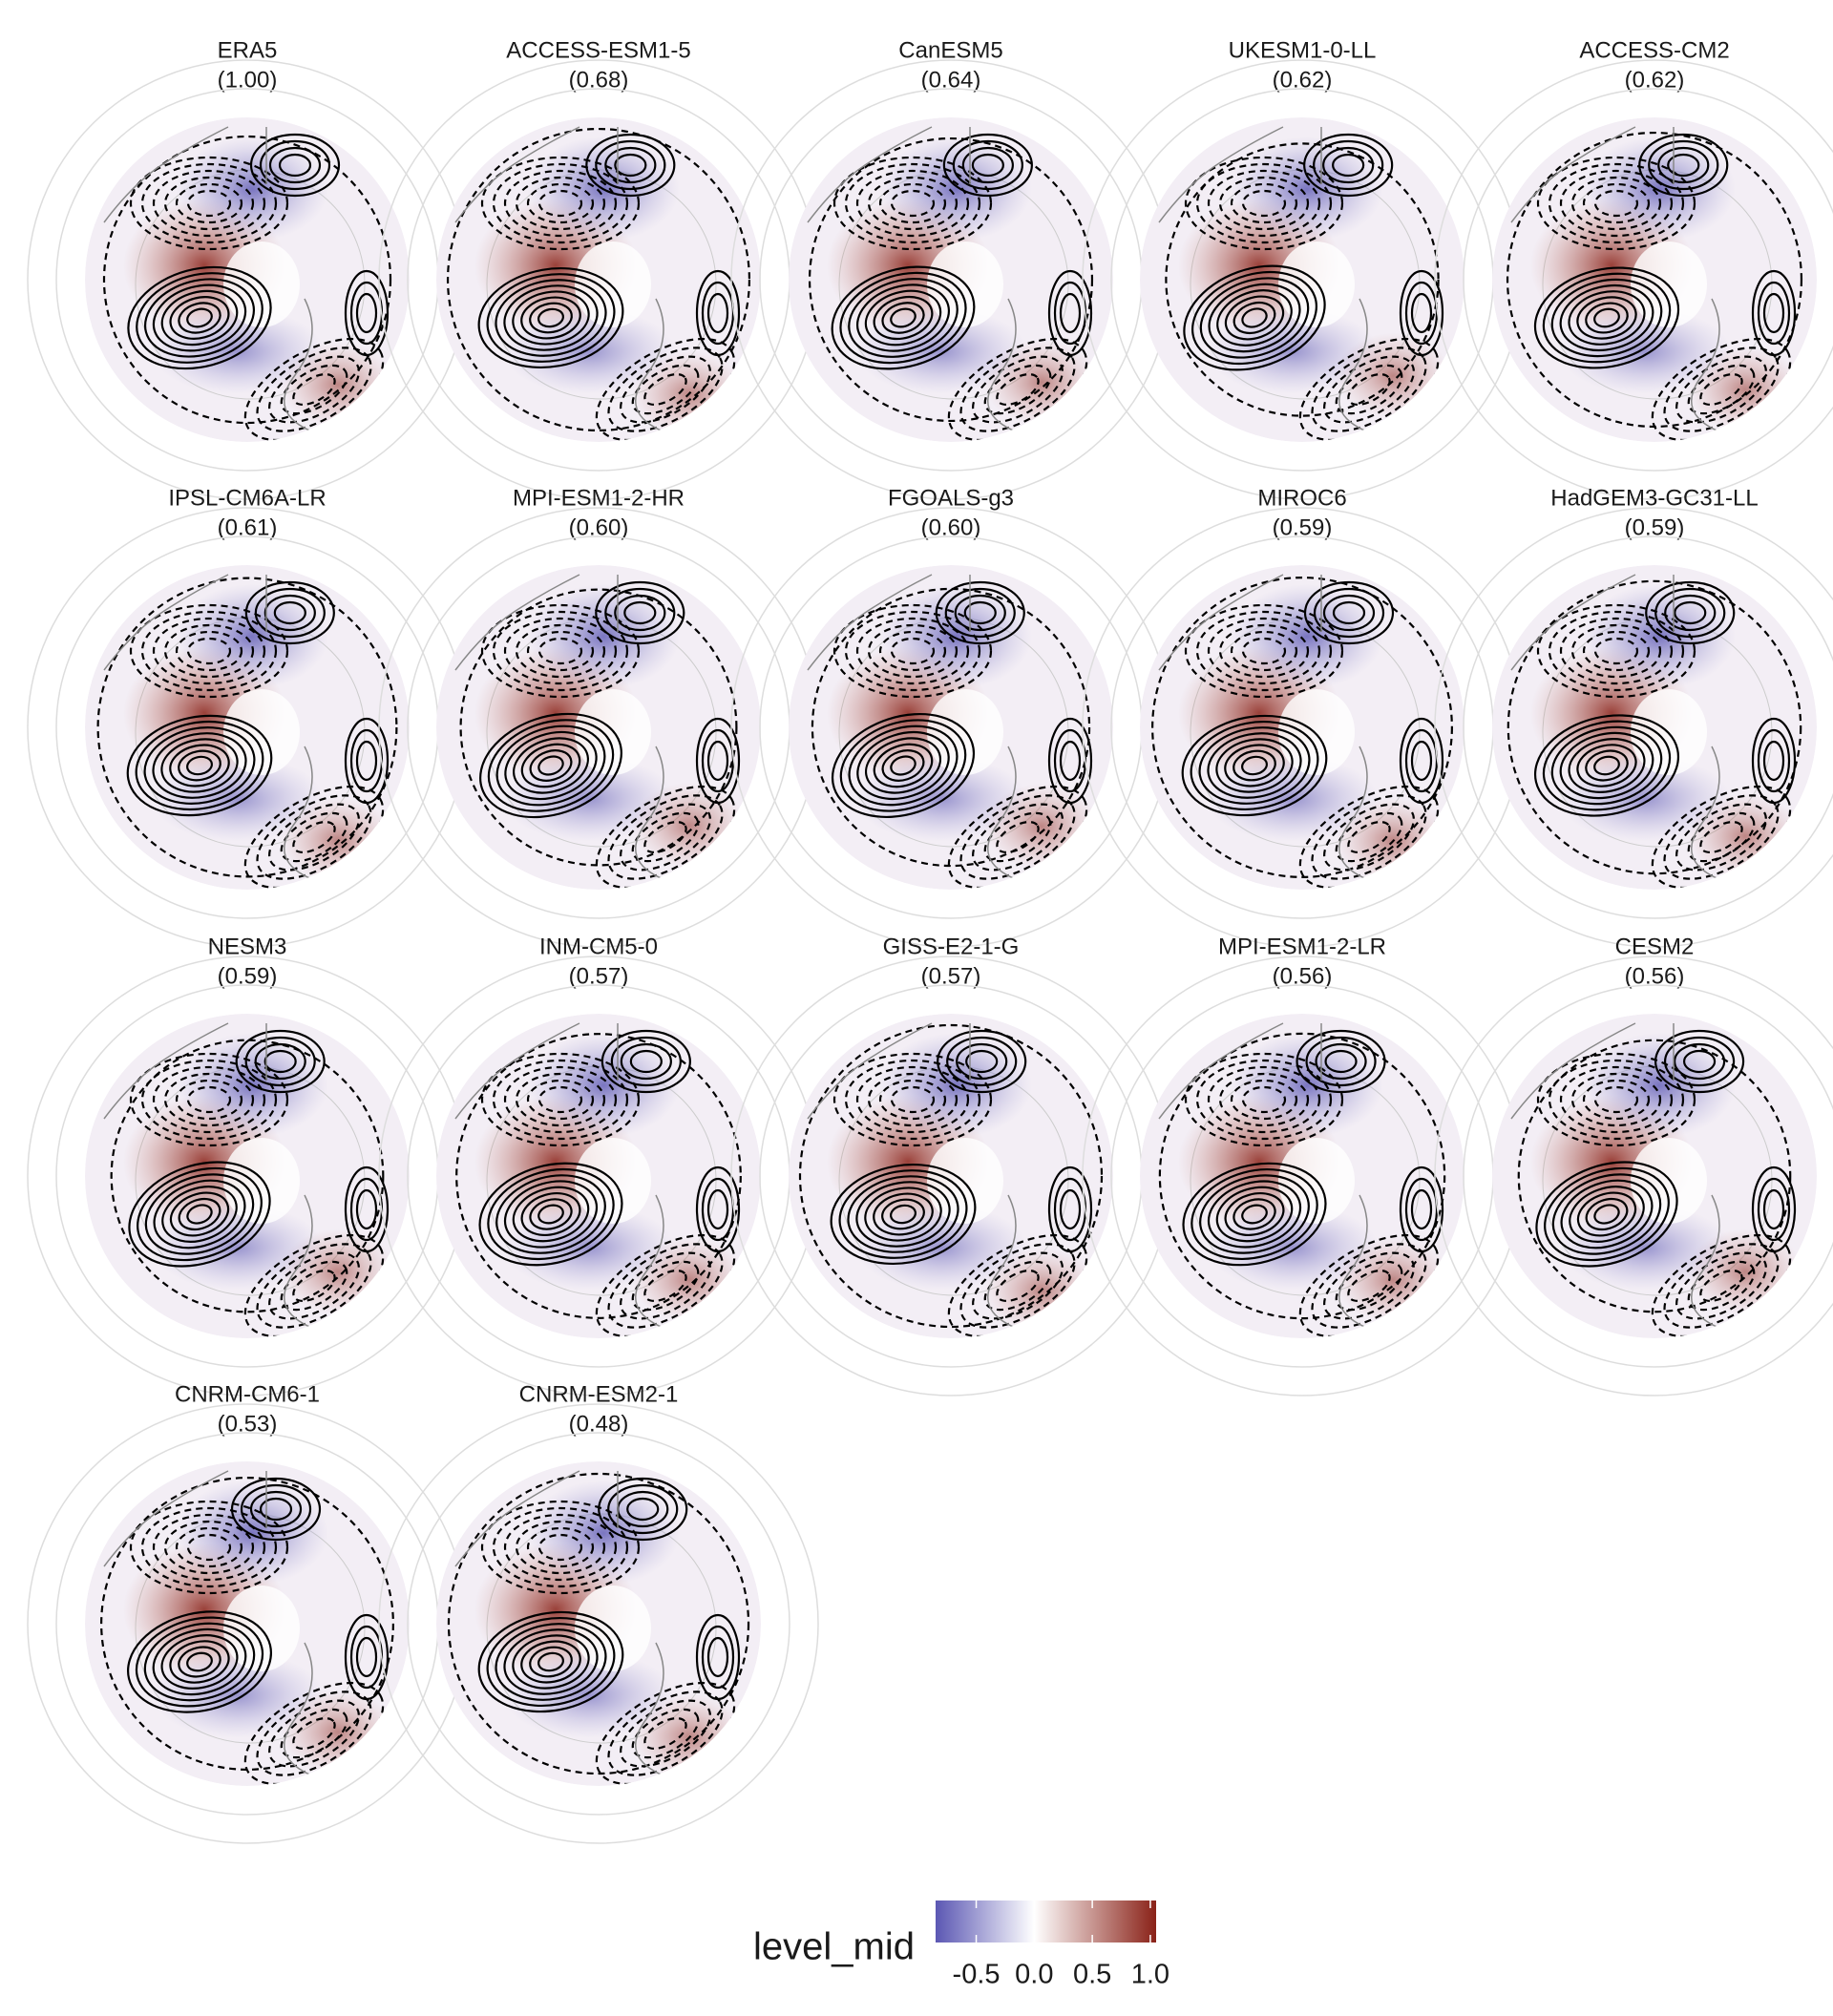  Describe the element at coordinates (1034, 1975) in the screenshot. I see `colorbar-tick-label: 0.0` at that location.